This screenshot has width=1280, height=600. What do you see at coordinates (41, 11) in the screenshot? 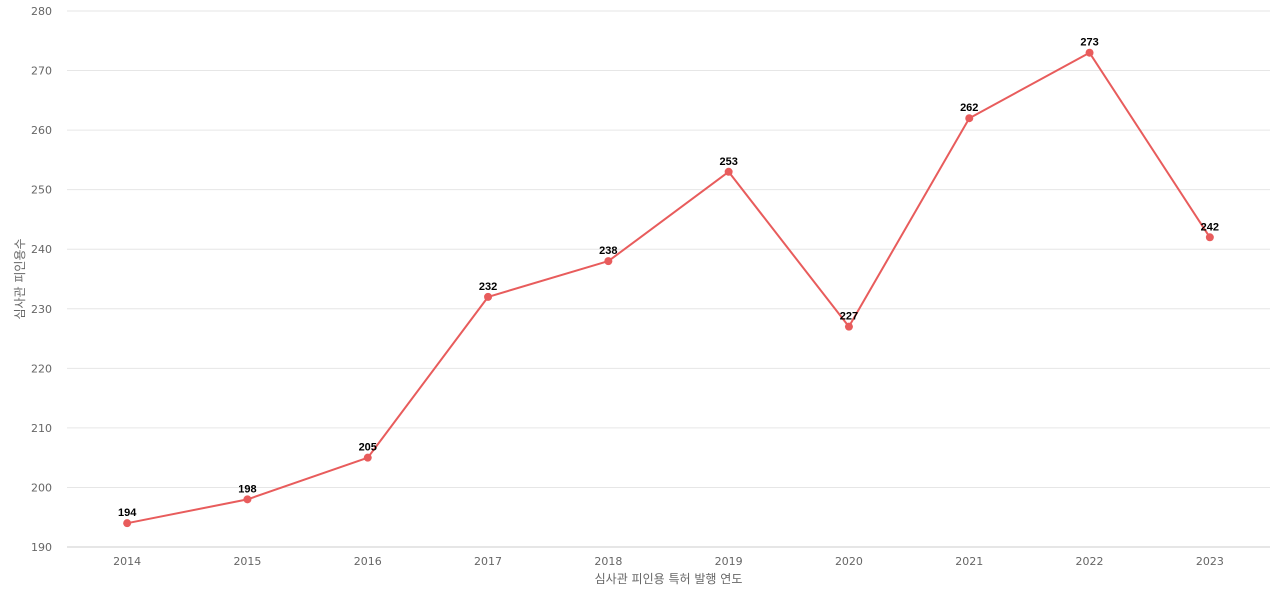
I see `y-tick-label: 280` at bounding box center [41, 11].